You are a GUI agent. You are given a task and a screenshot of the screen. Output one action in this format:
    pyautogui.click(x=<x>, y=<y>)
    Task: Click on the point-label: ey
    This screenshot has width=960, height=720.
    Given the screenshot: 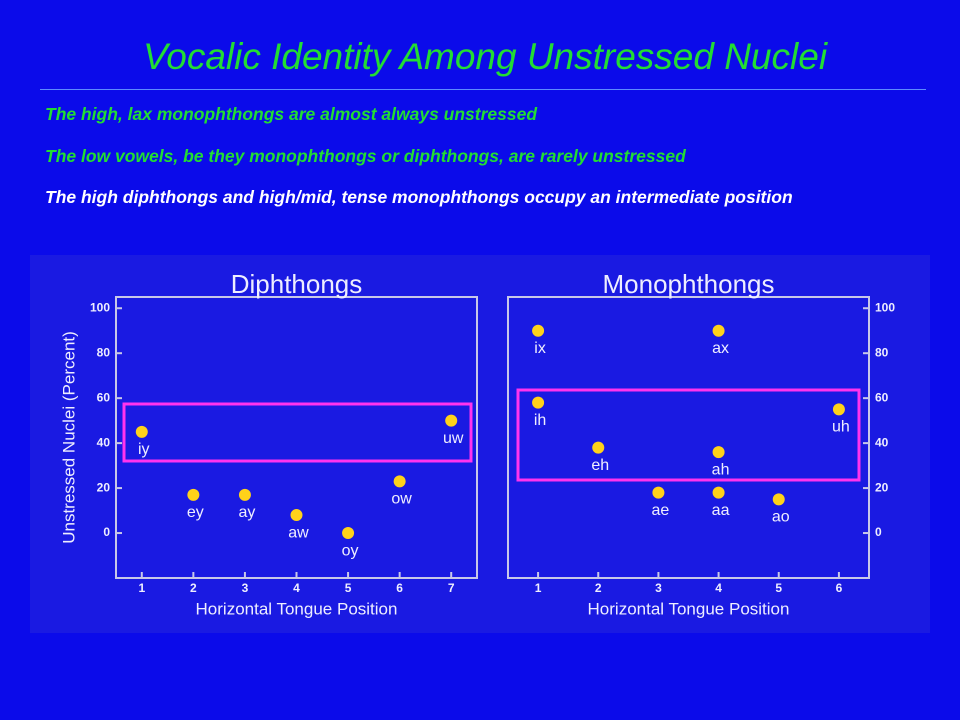 What is the action you would take?
    pyautogui.click(x=195, y=512)
    